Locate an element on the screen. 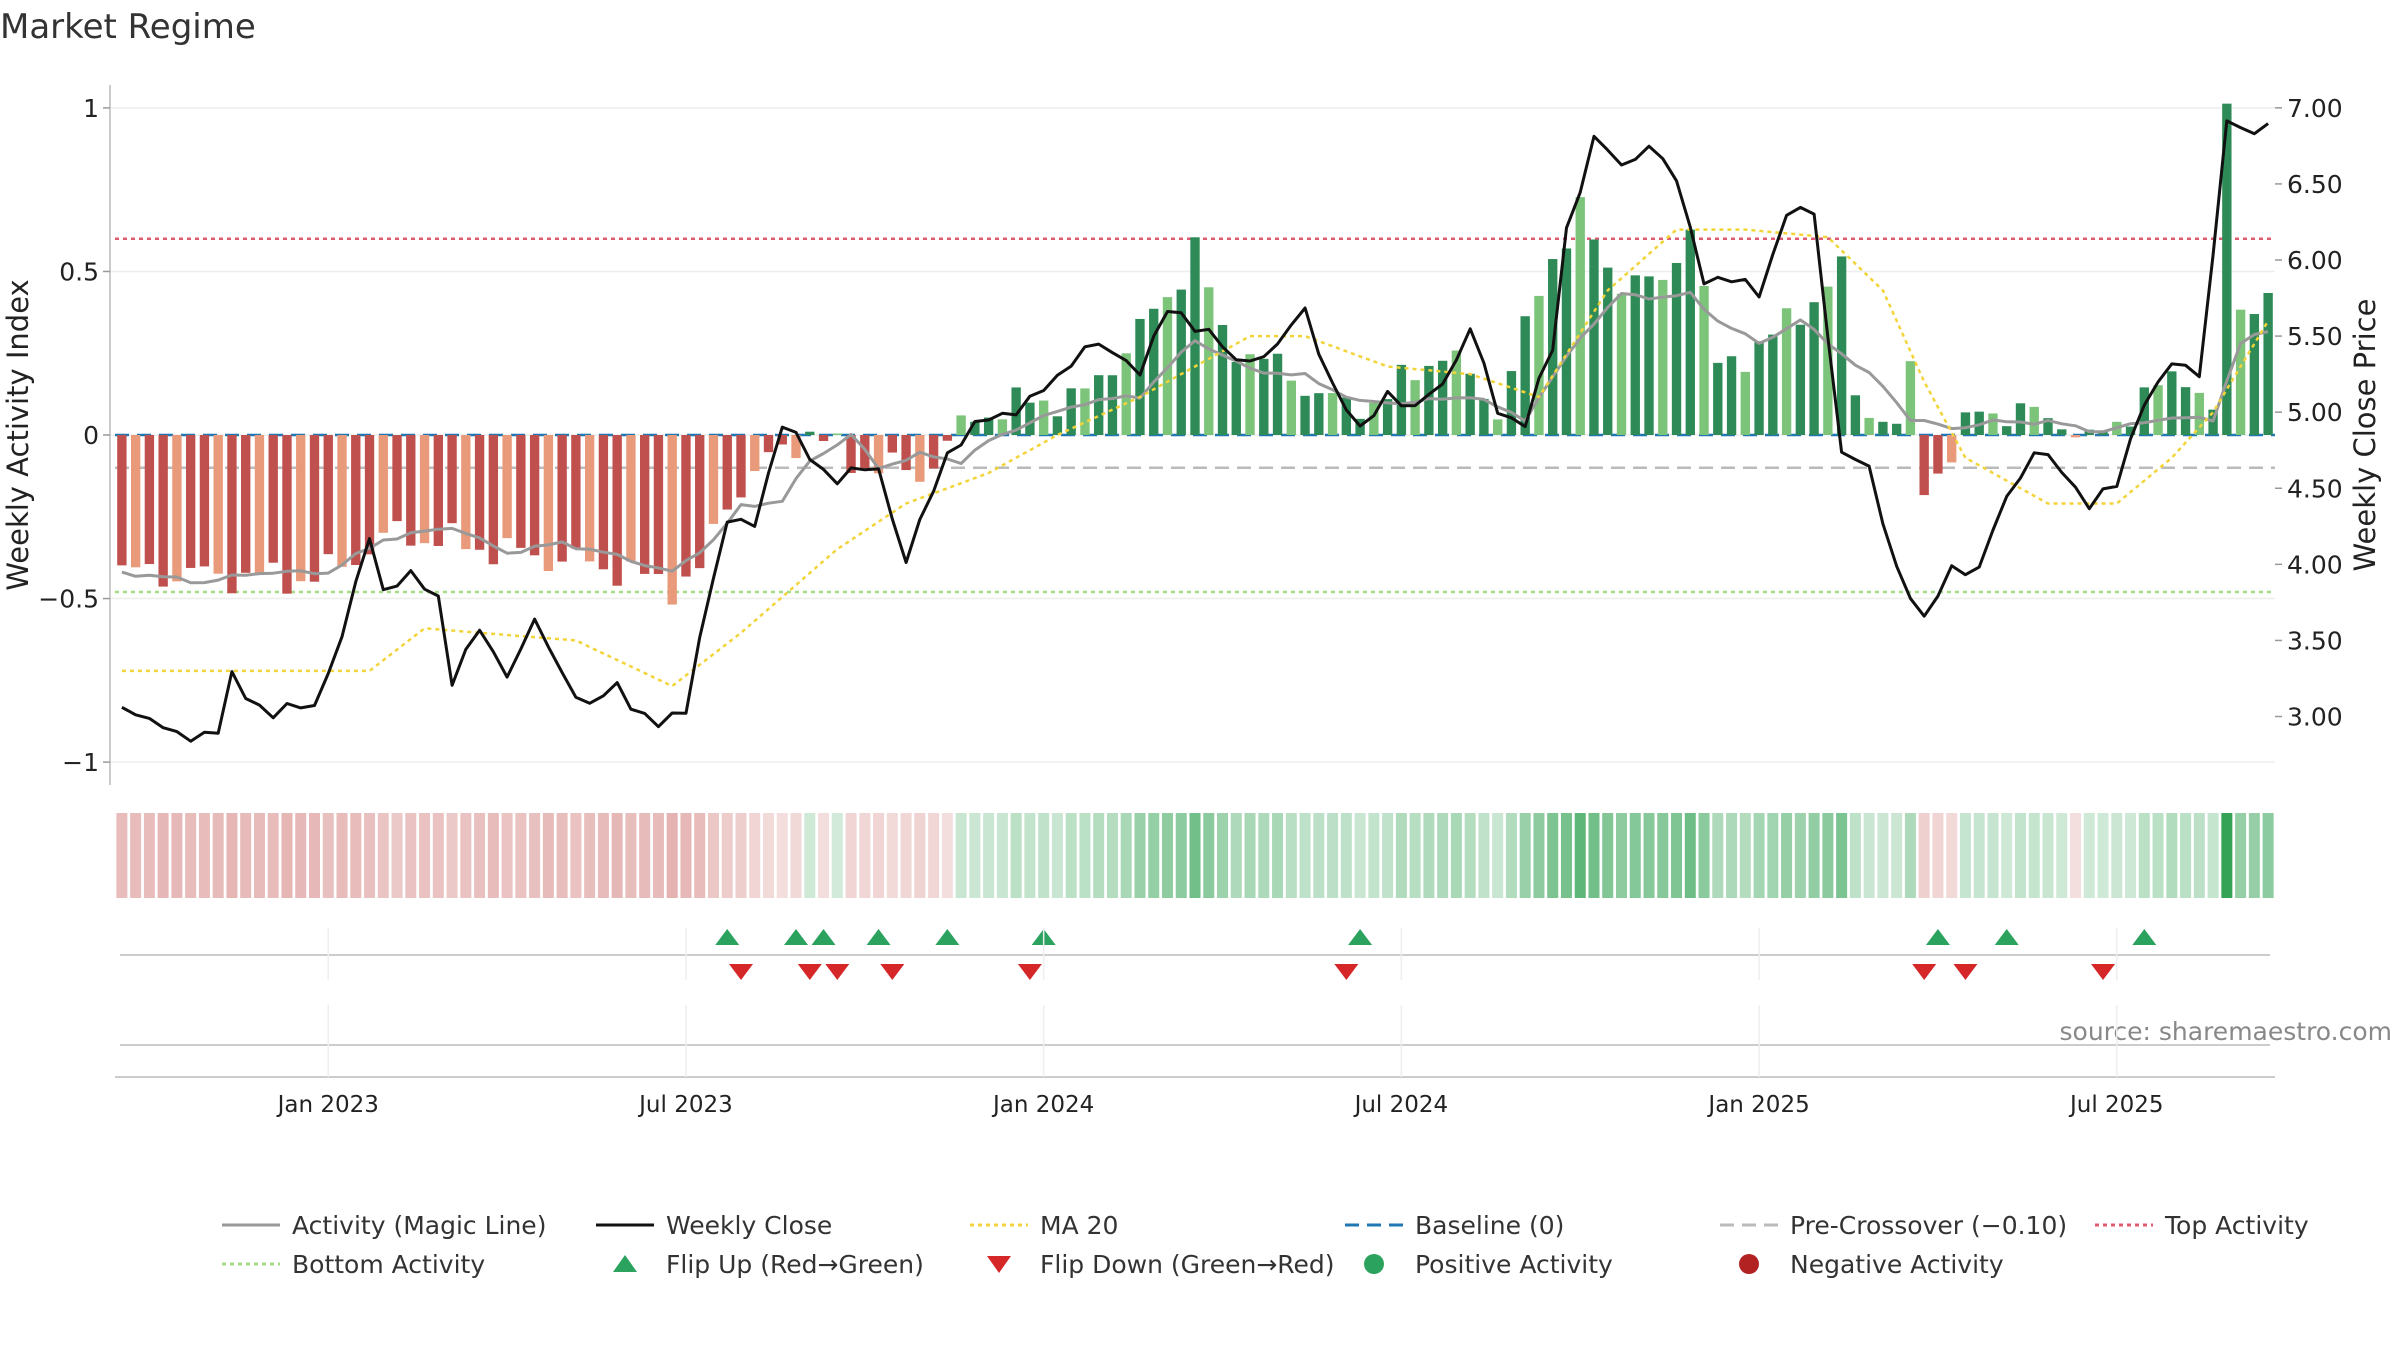  chart-title: Market Regime is located at coordinates (128, 27).